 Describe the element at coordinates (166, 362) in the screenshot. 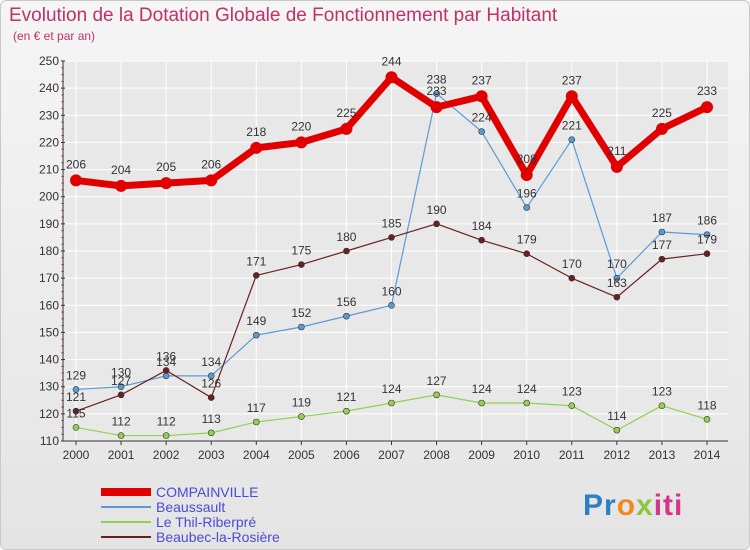

I see `data-label: 134` at that location.